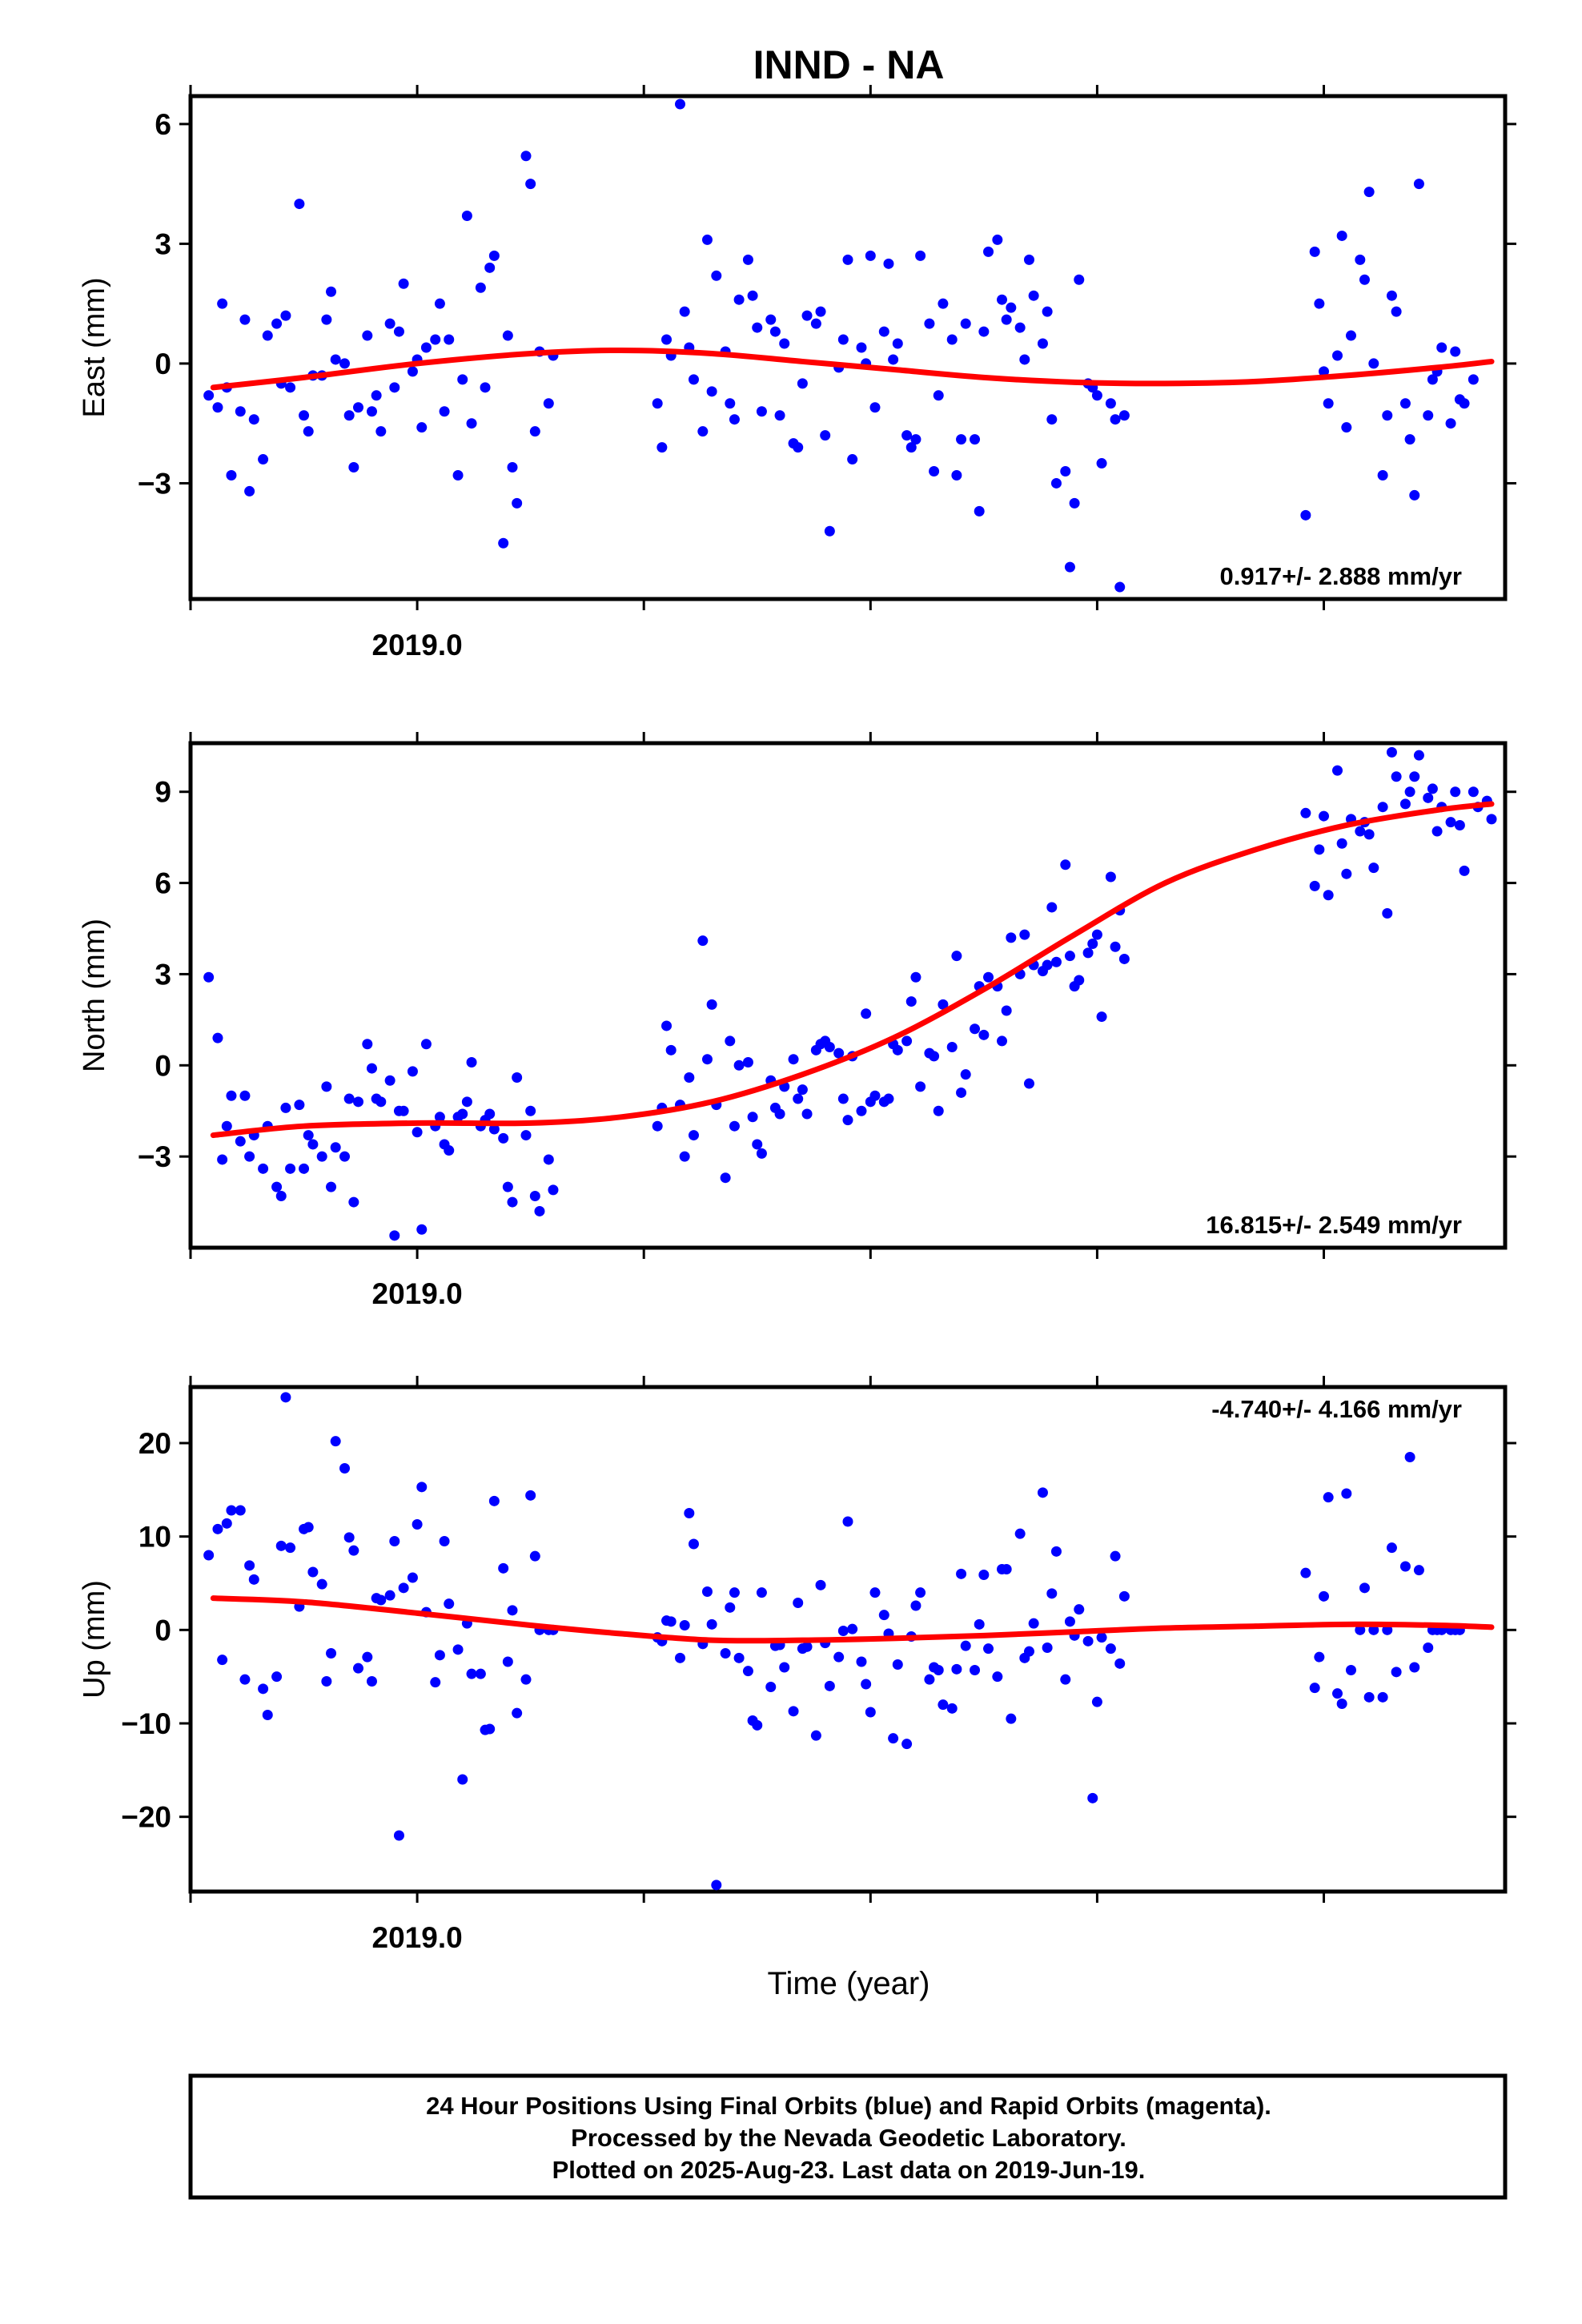 Image resolution: width=1582 pixels, height=2324 pixels. I want to click on chart-title: INND - NA, so click(849, 64).